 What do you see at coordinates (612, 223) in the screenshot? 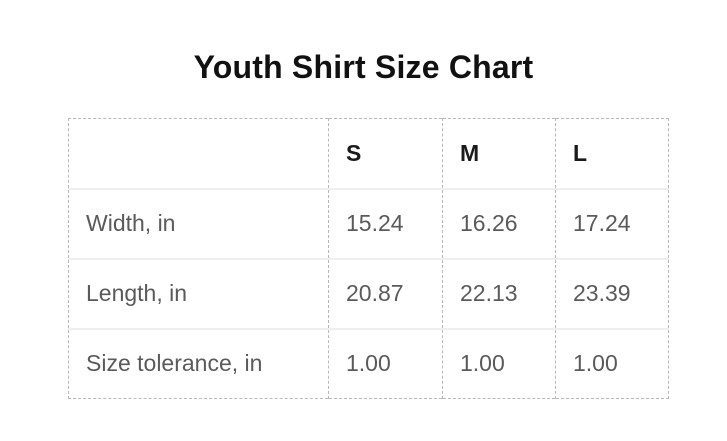
I see `cell-width-l: 17.24` at bounding box center [612, 223].